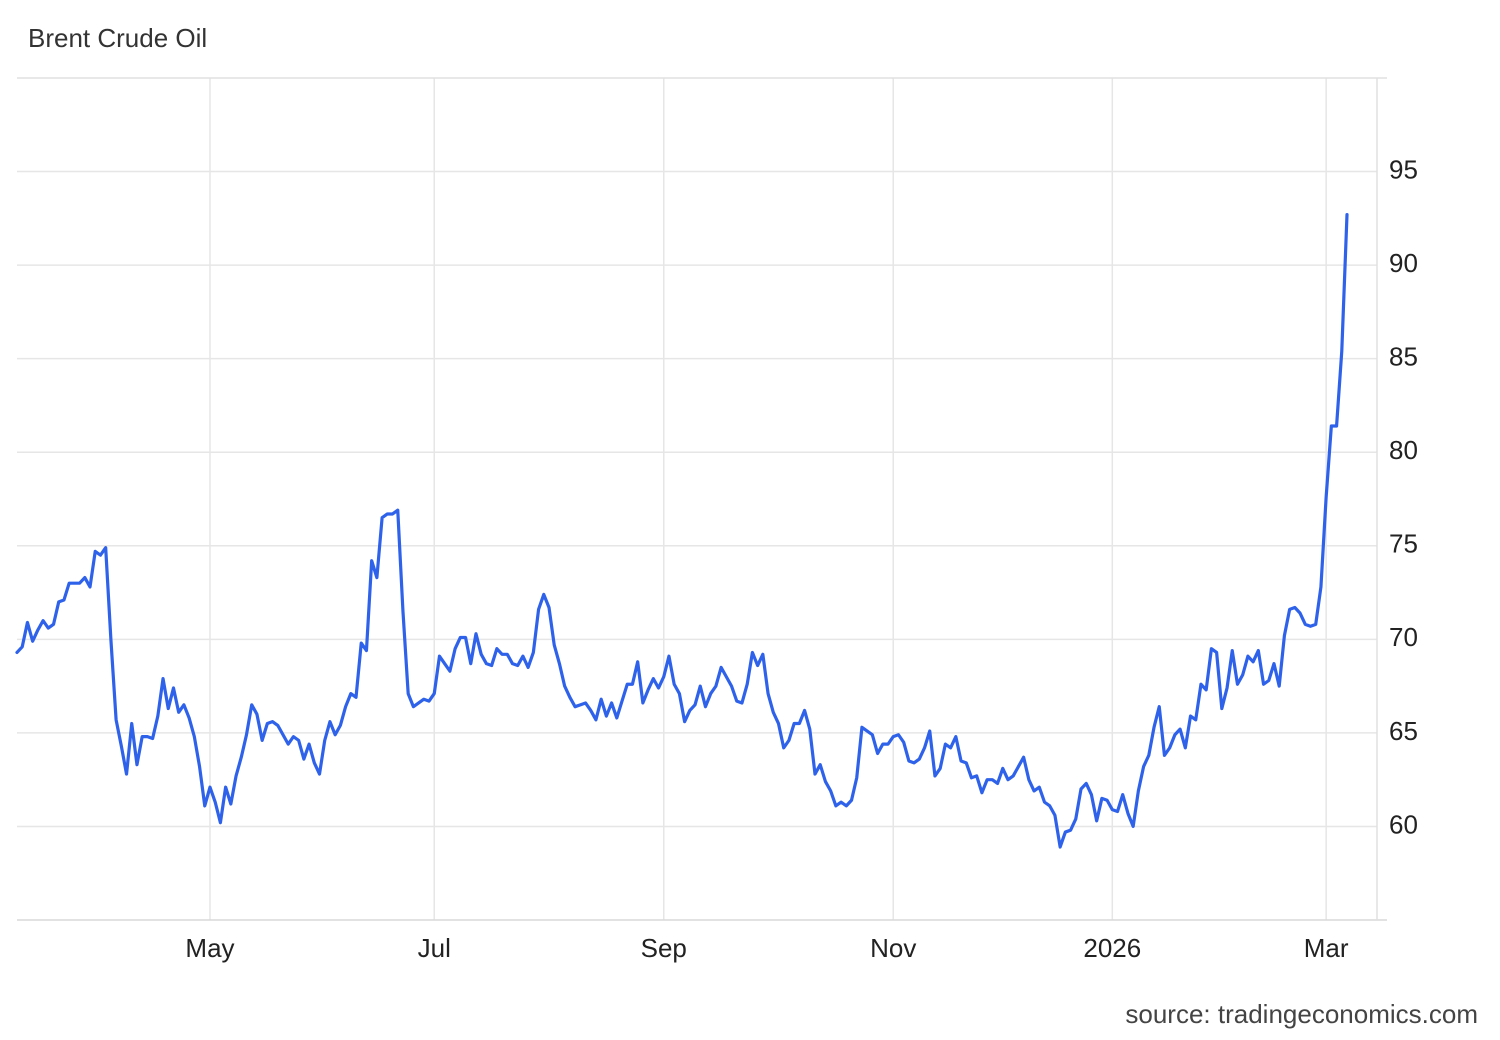  What do you see at coordinates (1403, 824) in the screenshot?
I see `y-tick-label: 60` at bounding box center [1403, 824].